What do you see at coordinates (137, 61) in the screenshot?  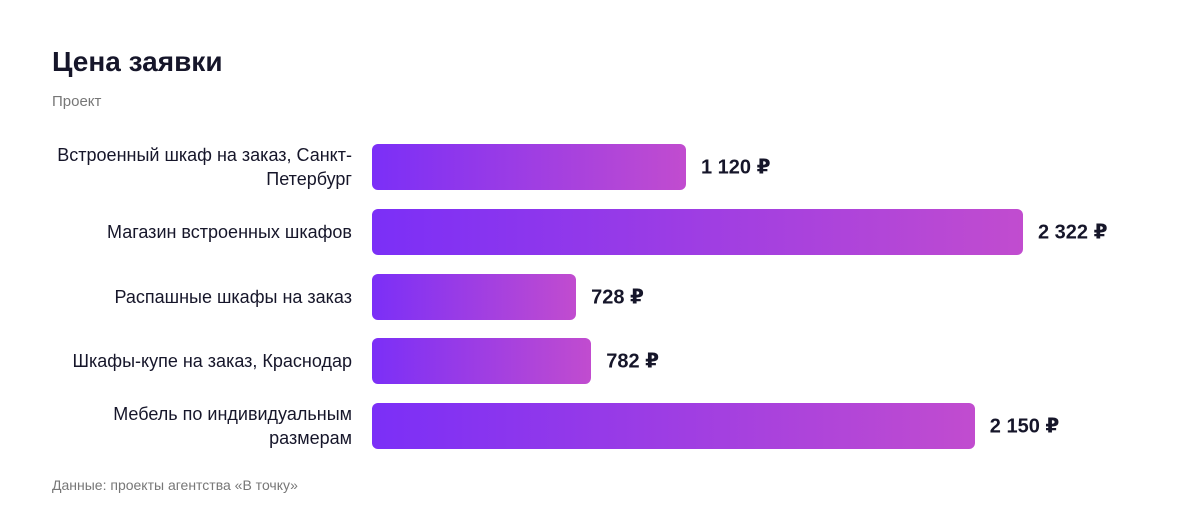 I see `chart-title: Цена заявки` at bounding box center [137, 61].